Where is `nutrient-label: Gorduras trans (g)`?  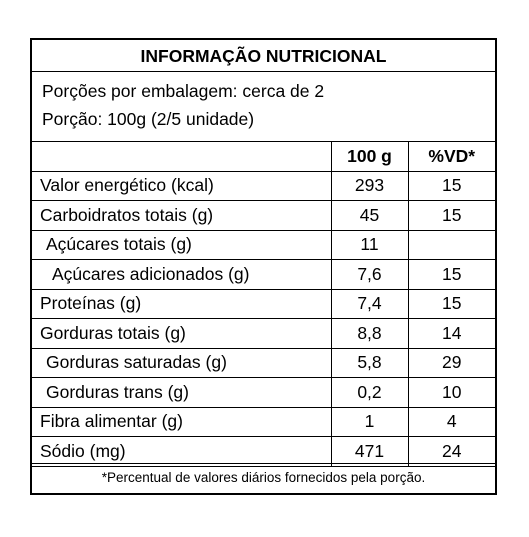
nutrient-label: Gorduras trans (g) is located at coordinates (182, 392).